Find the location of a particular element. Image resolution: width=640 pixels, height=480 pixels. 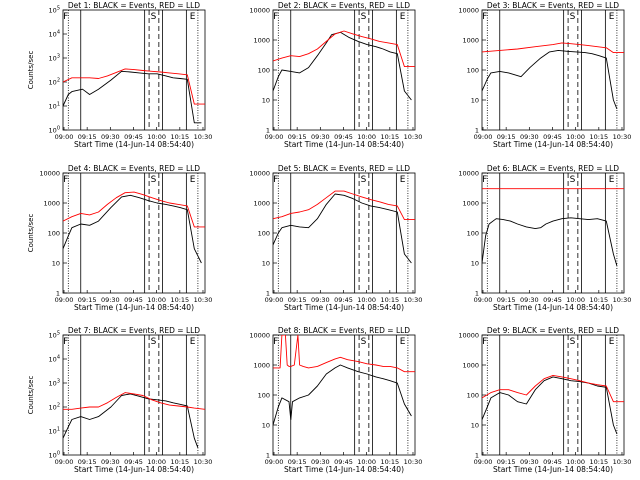

panel-title: Det 2: BLACK = Events, RED = LLD is located at coordinates (344, 5).